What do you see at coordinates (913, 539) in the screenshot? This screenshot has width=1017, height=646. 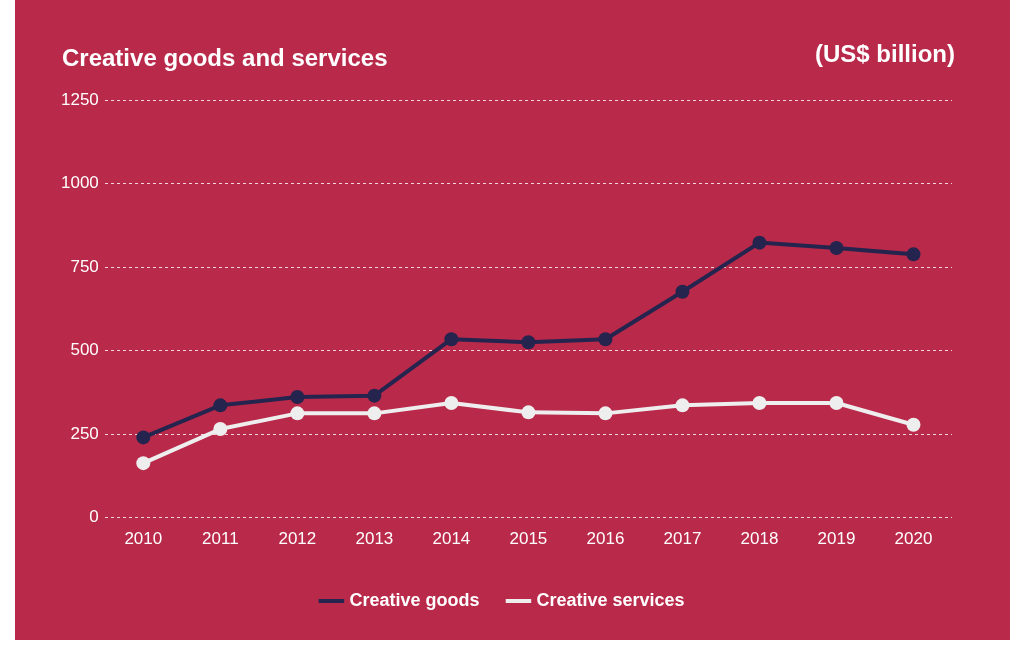 I see `x-tick-label: 2020` at bounding box center [913, 539].